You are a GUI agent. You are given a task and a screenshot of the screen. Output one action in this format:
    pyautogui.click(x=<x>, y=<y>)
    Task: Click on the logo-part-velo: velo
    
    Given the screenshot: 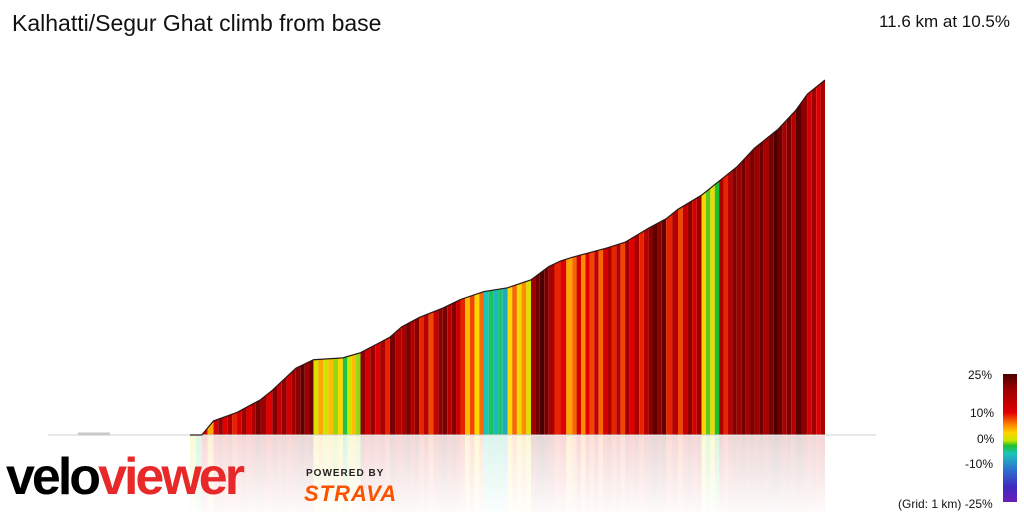 What is the action you would take?
    pyautogui.click(x=53, y=477)
    